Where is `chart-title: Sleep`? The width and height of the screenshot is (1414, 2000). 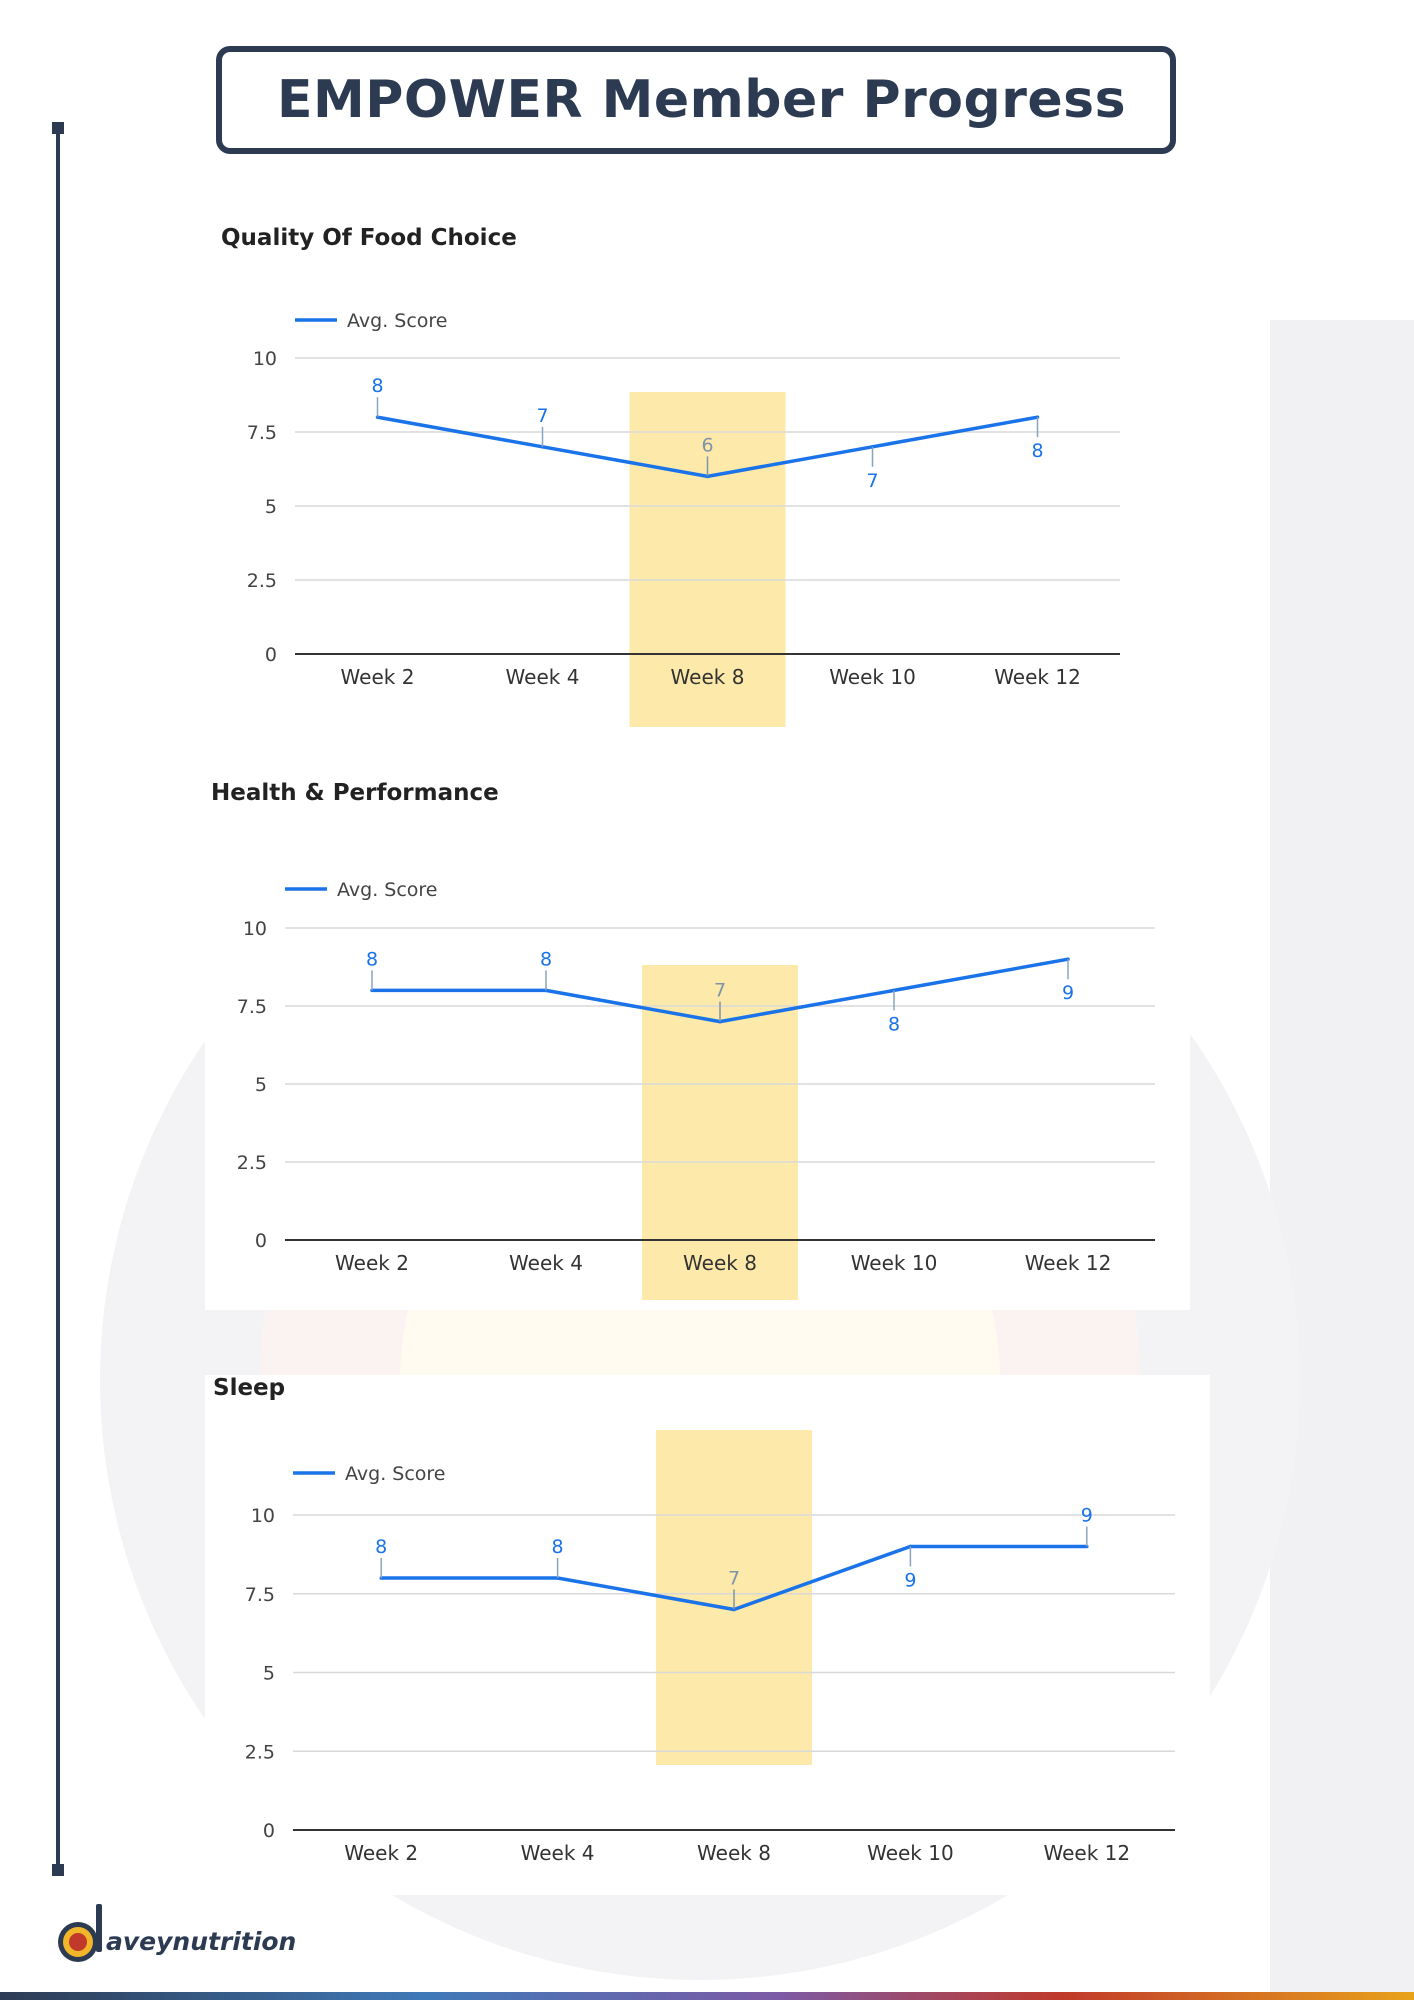
chart-title: Sleep is located at coordinates (249, 1388).